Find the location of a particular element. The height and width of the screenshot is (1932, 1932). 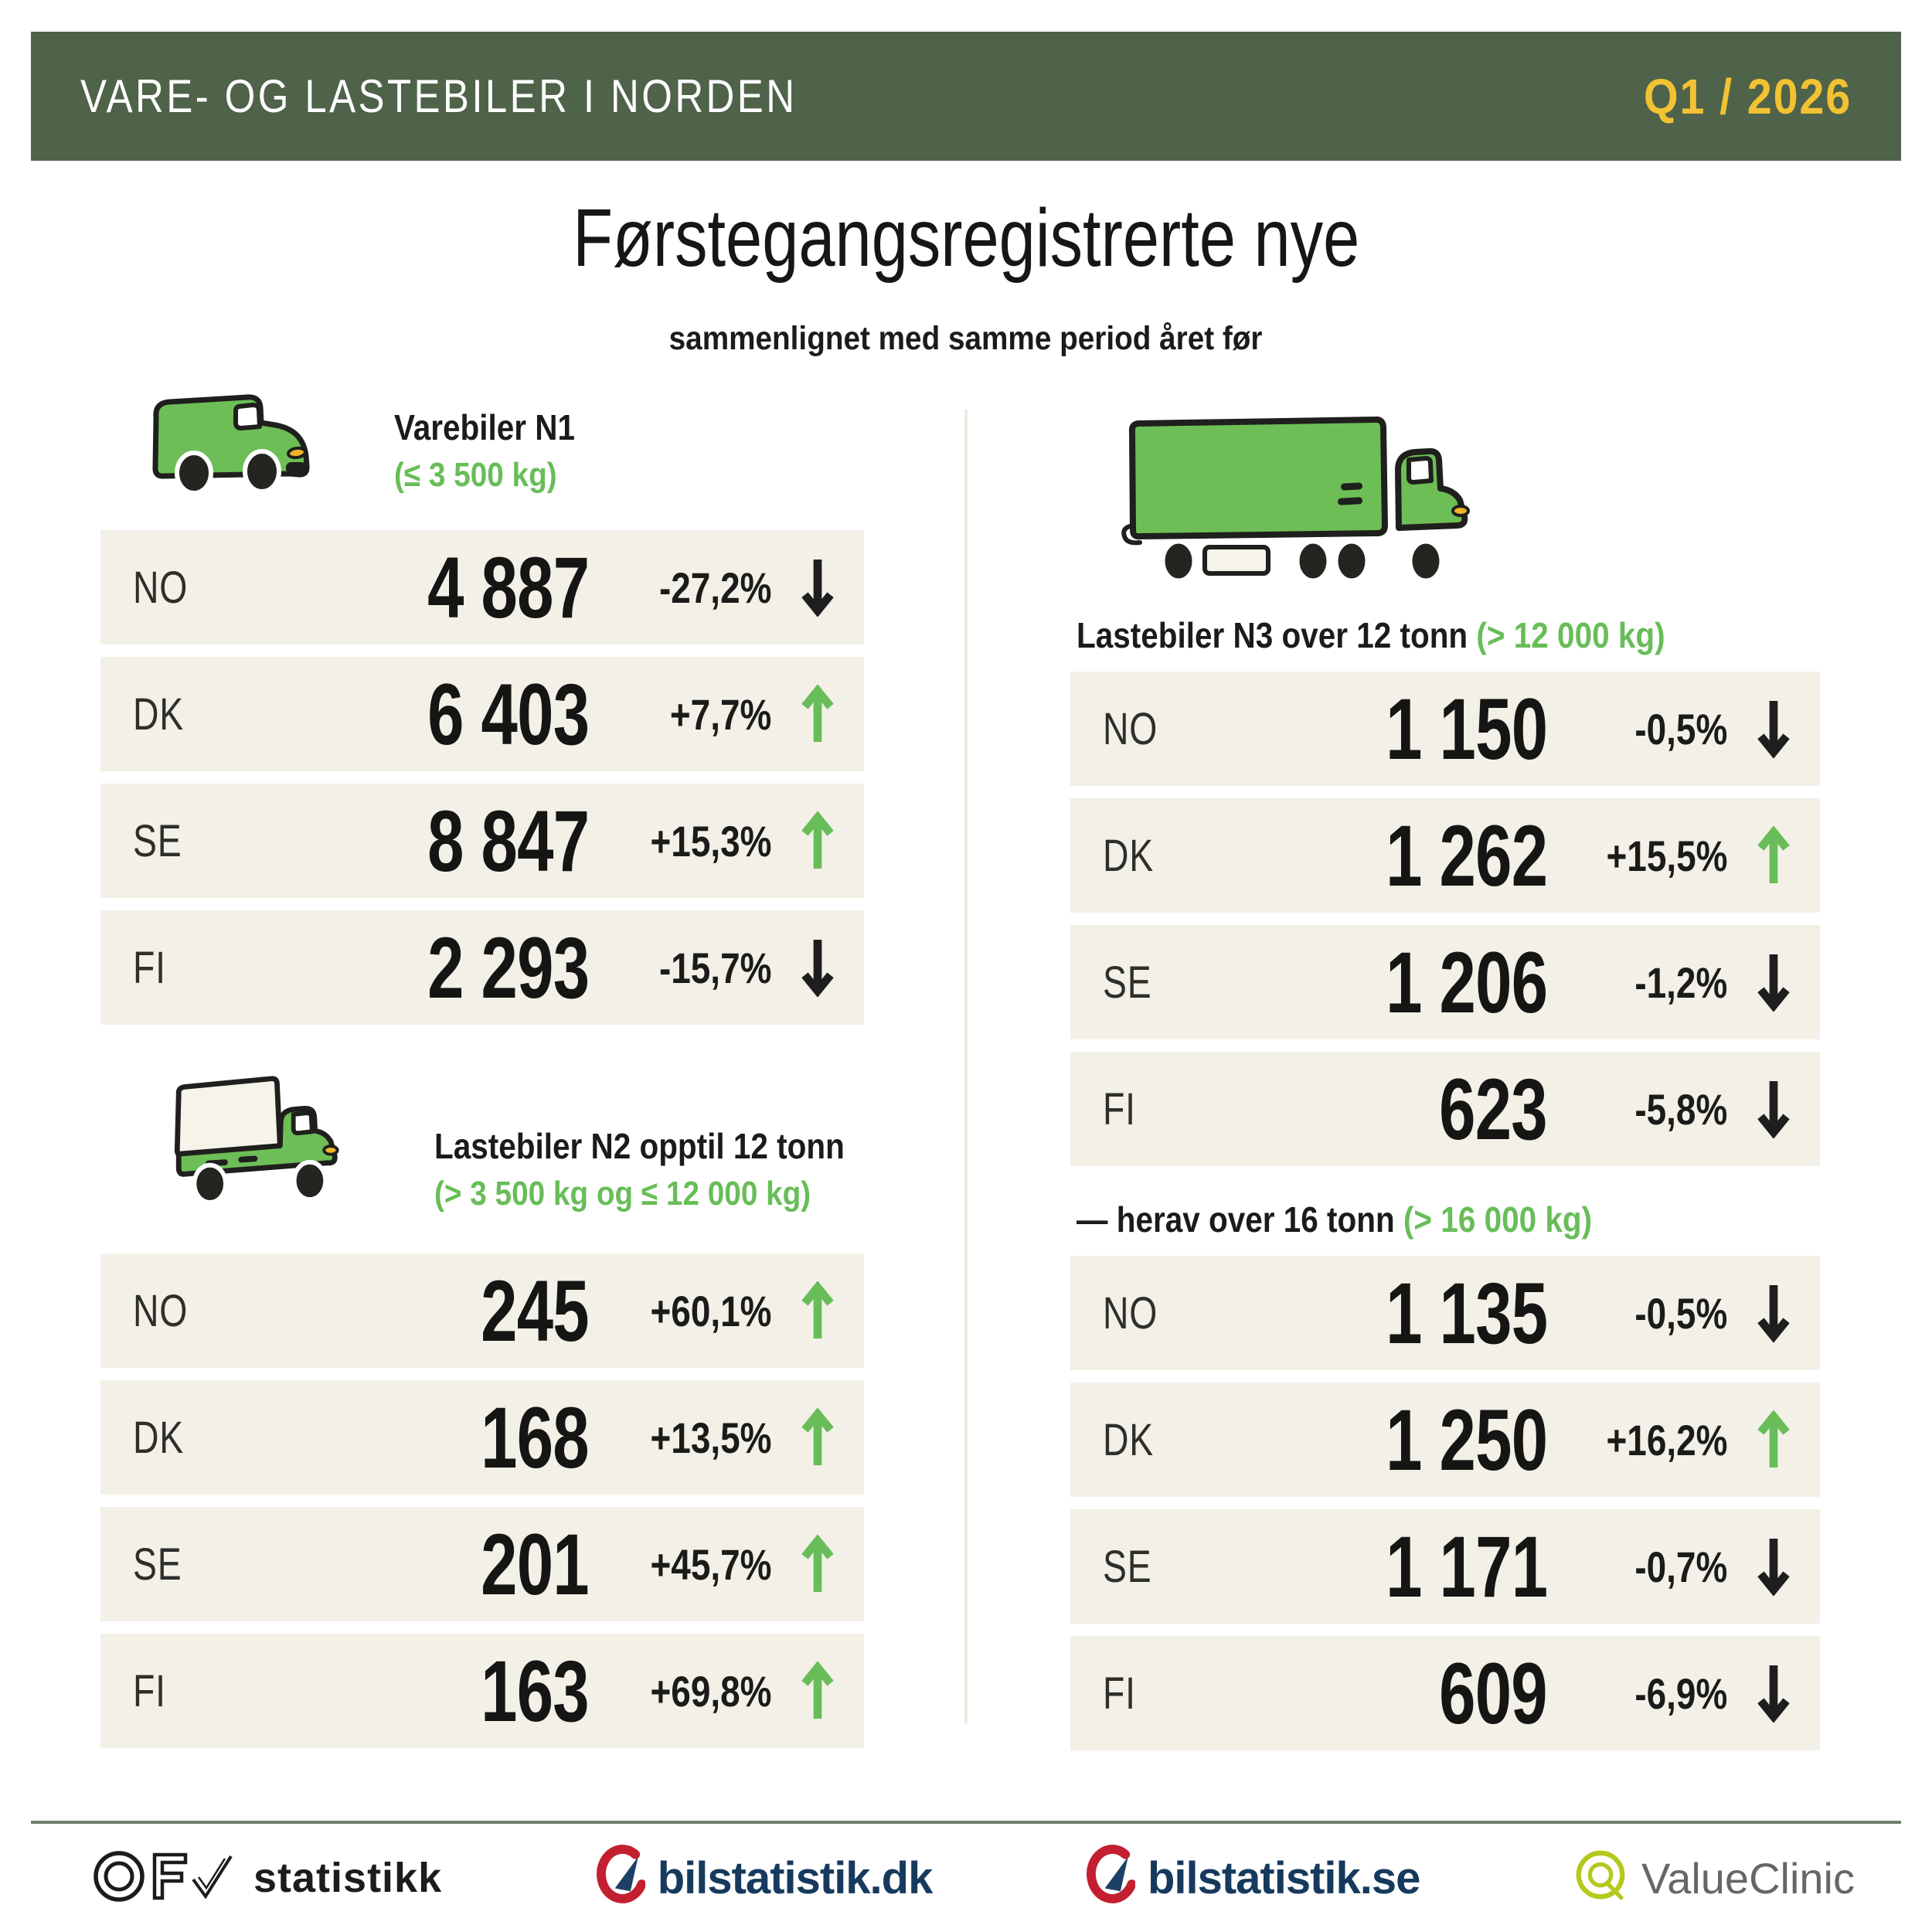

change-percent: +7,7% is located at coordinates (720, 714).